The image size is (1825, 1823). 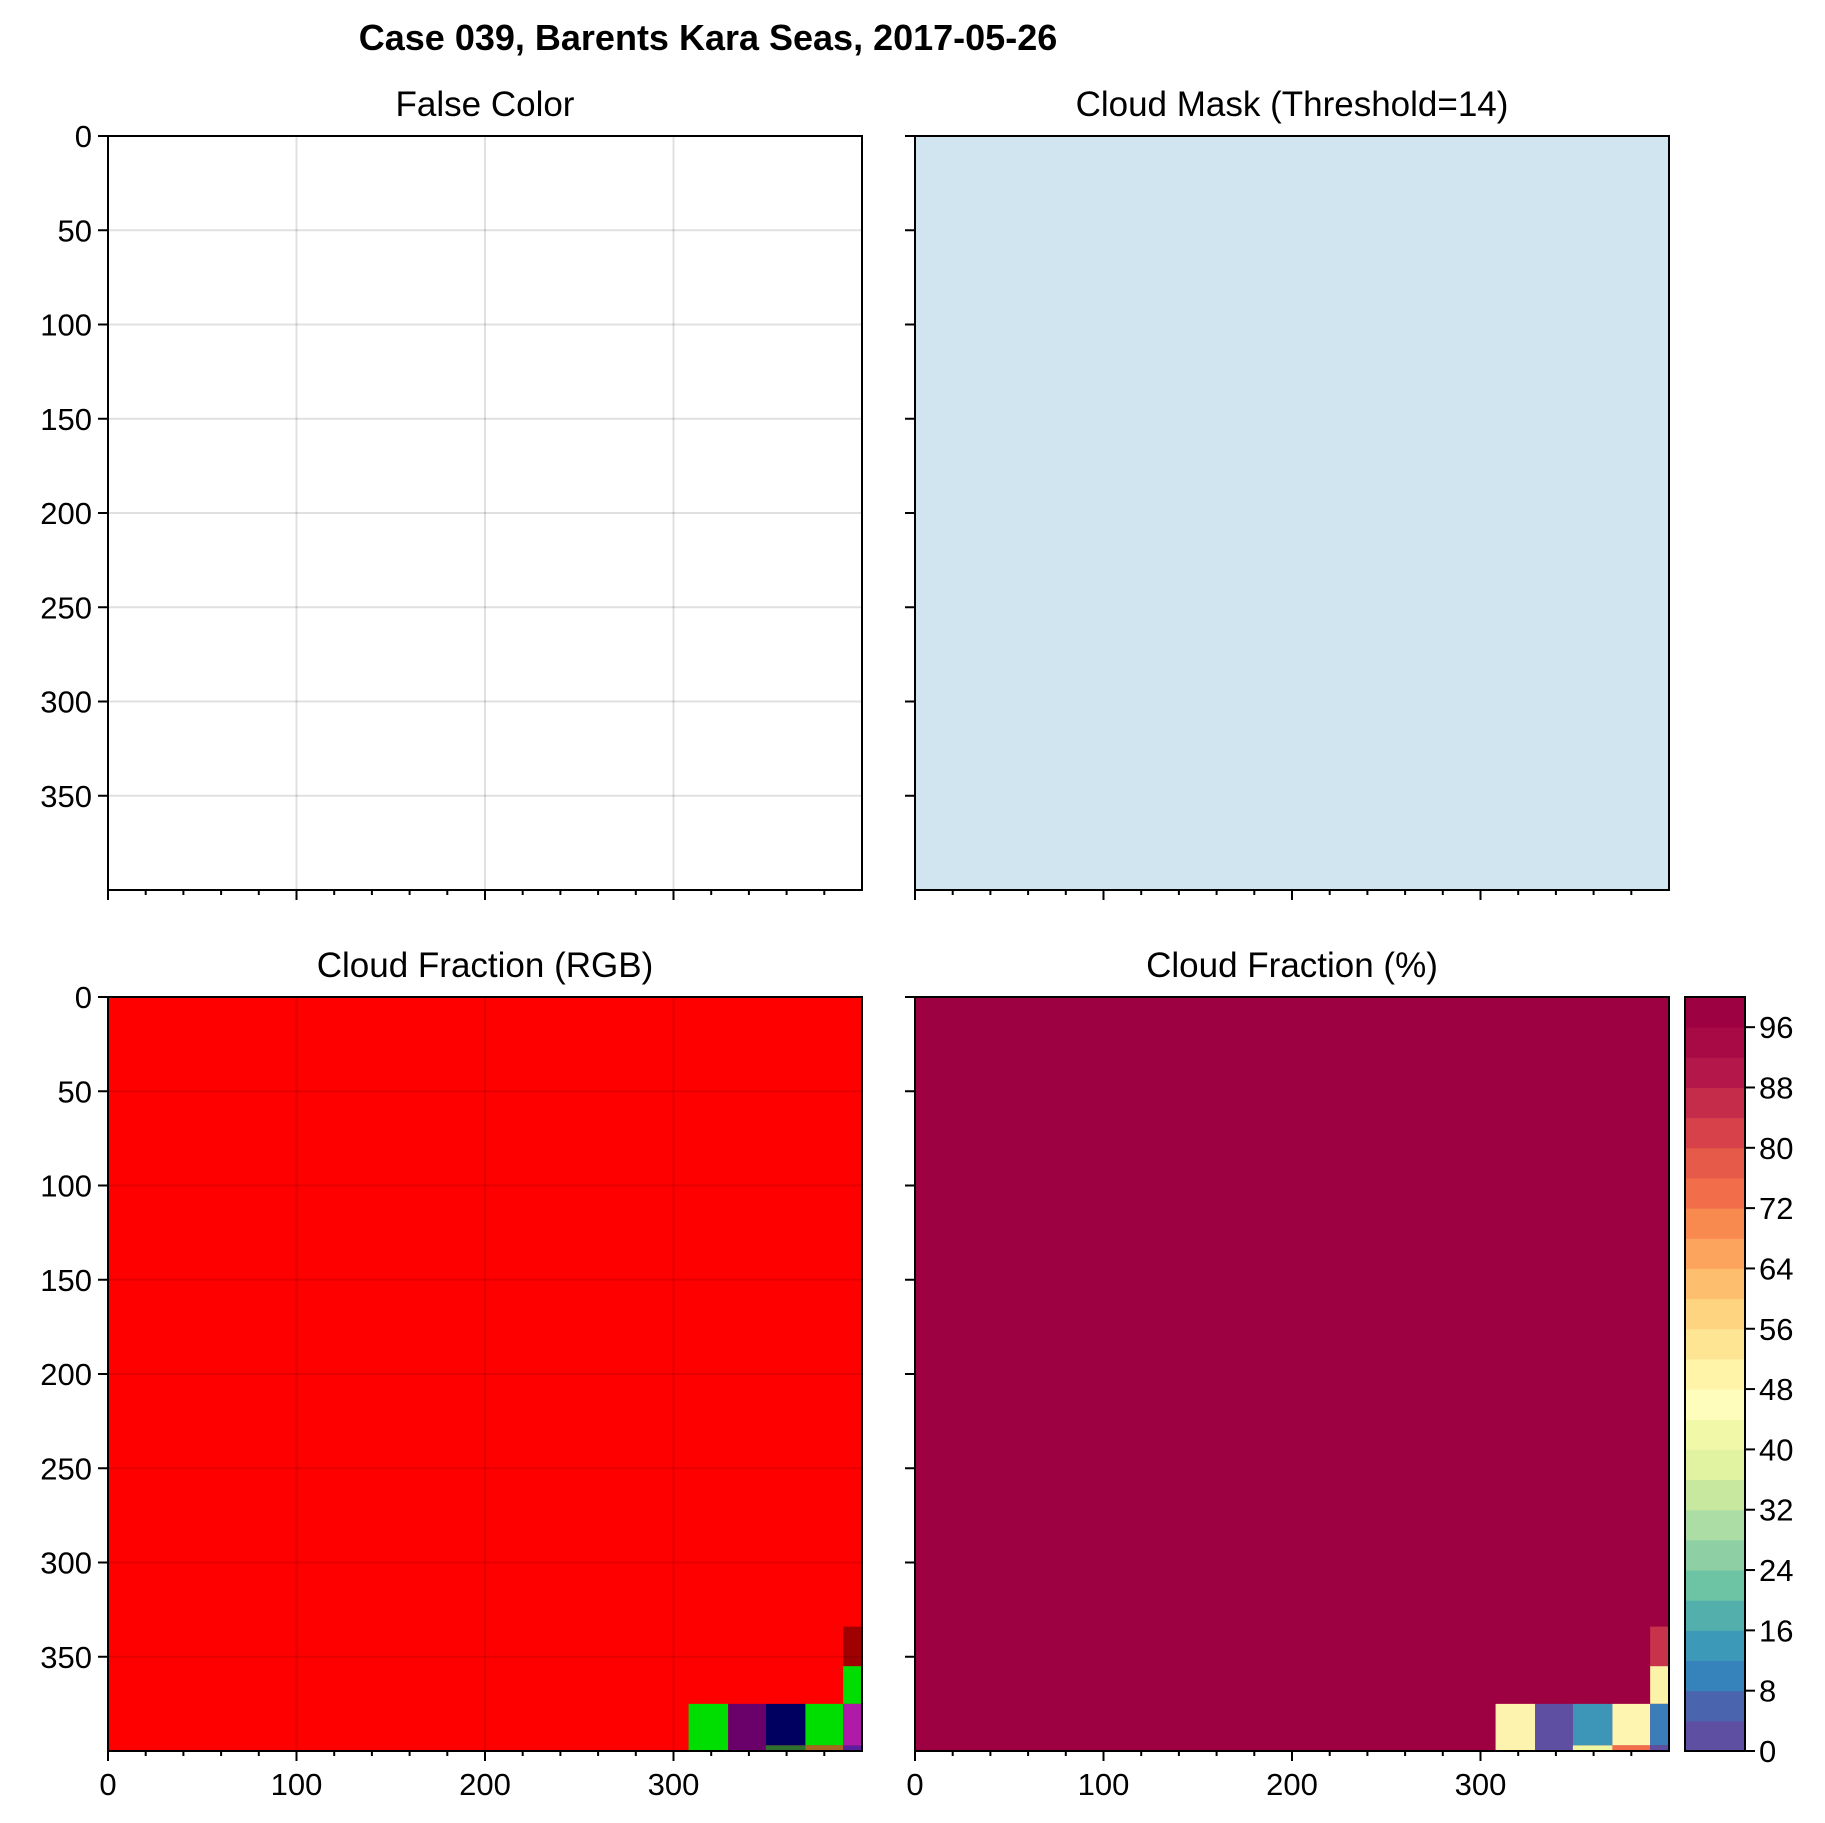 What do you see at coordinates (1776, 1208) in the screenshot?
I see `colorbar-tick-label: 72` at bounding box center [1776, 1208].